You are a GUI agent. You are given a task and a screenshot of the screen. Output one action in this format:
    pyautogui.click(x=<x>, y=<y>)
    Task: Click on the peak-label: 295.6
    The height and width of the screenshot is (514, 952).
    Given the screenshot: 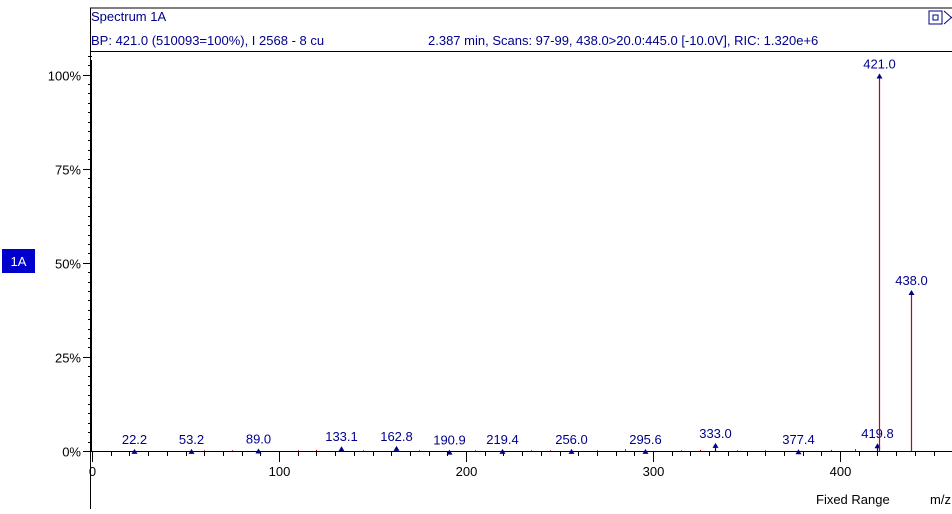 What is the action you would take?
    pyautogui.click(x=645, y=439)
    